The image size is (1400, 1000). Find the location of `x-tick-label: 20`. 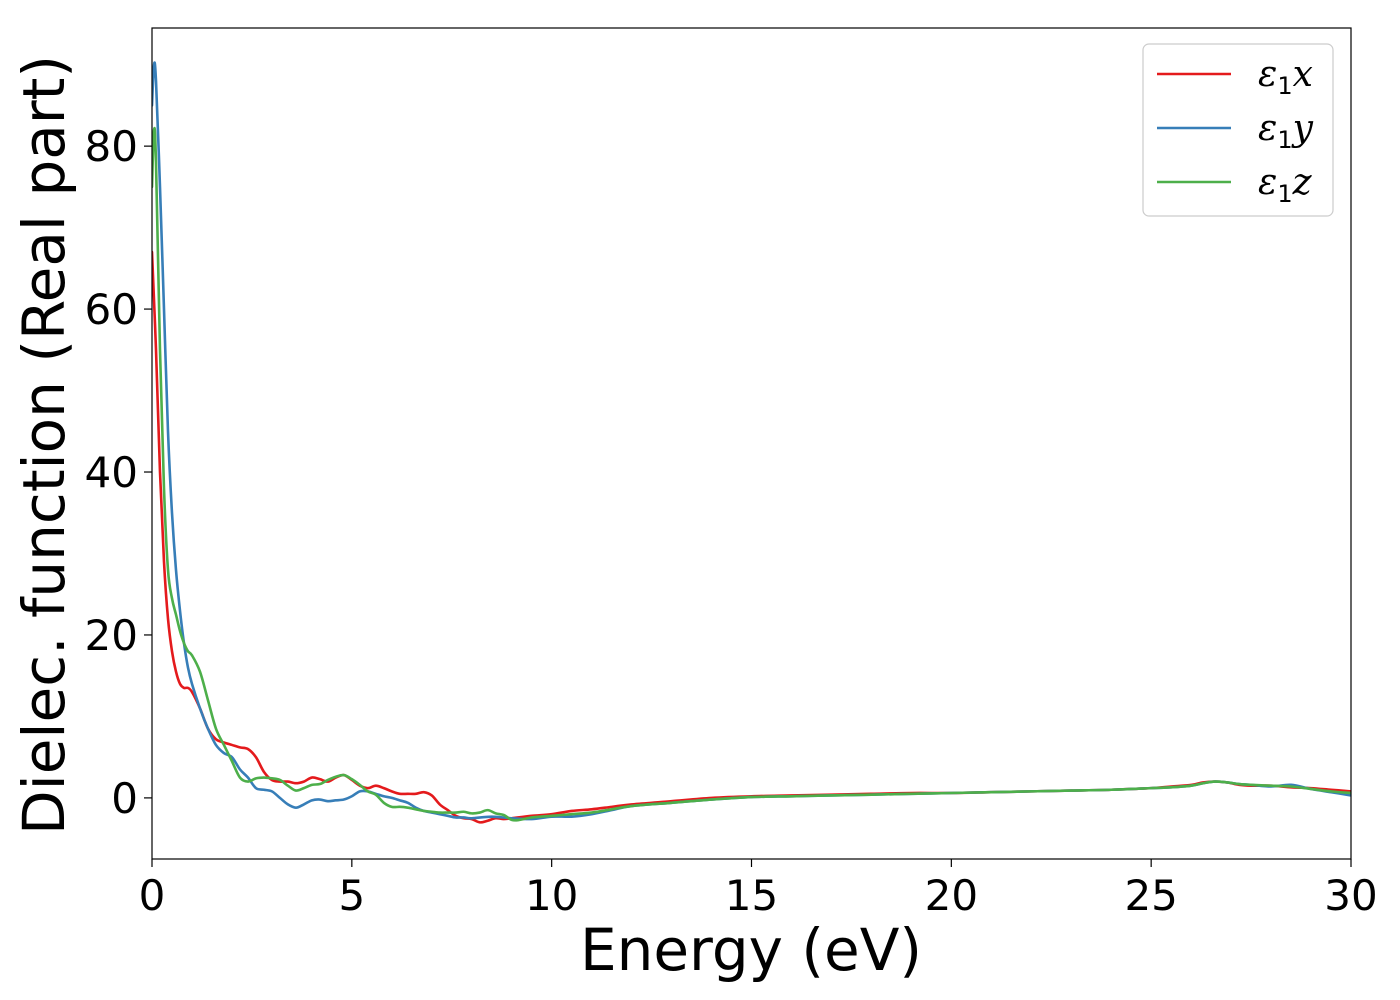

x-tick-label: 20 is located at coordinates (951, 895).